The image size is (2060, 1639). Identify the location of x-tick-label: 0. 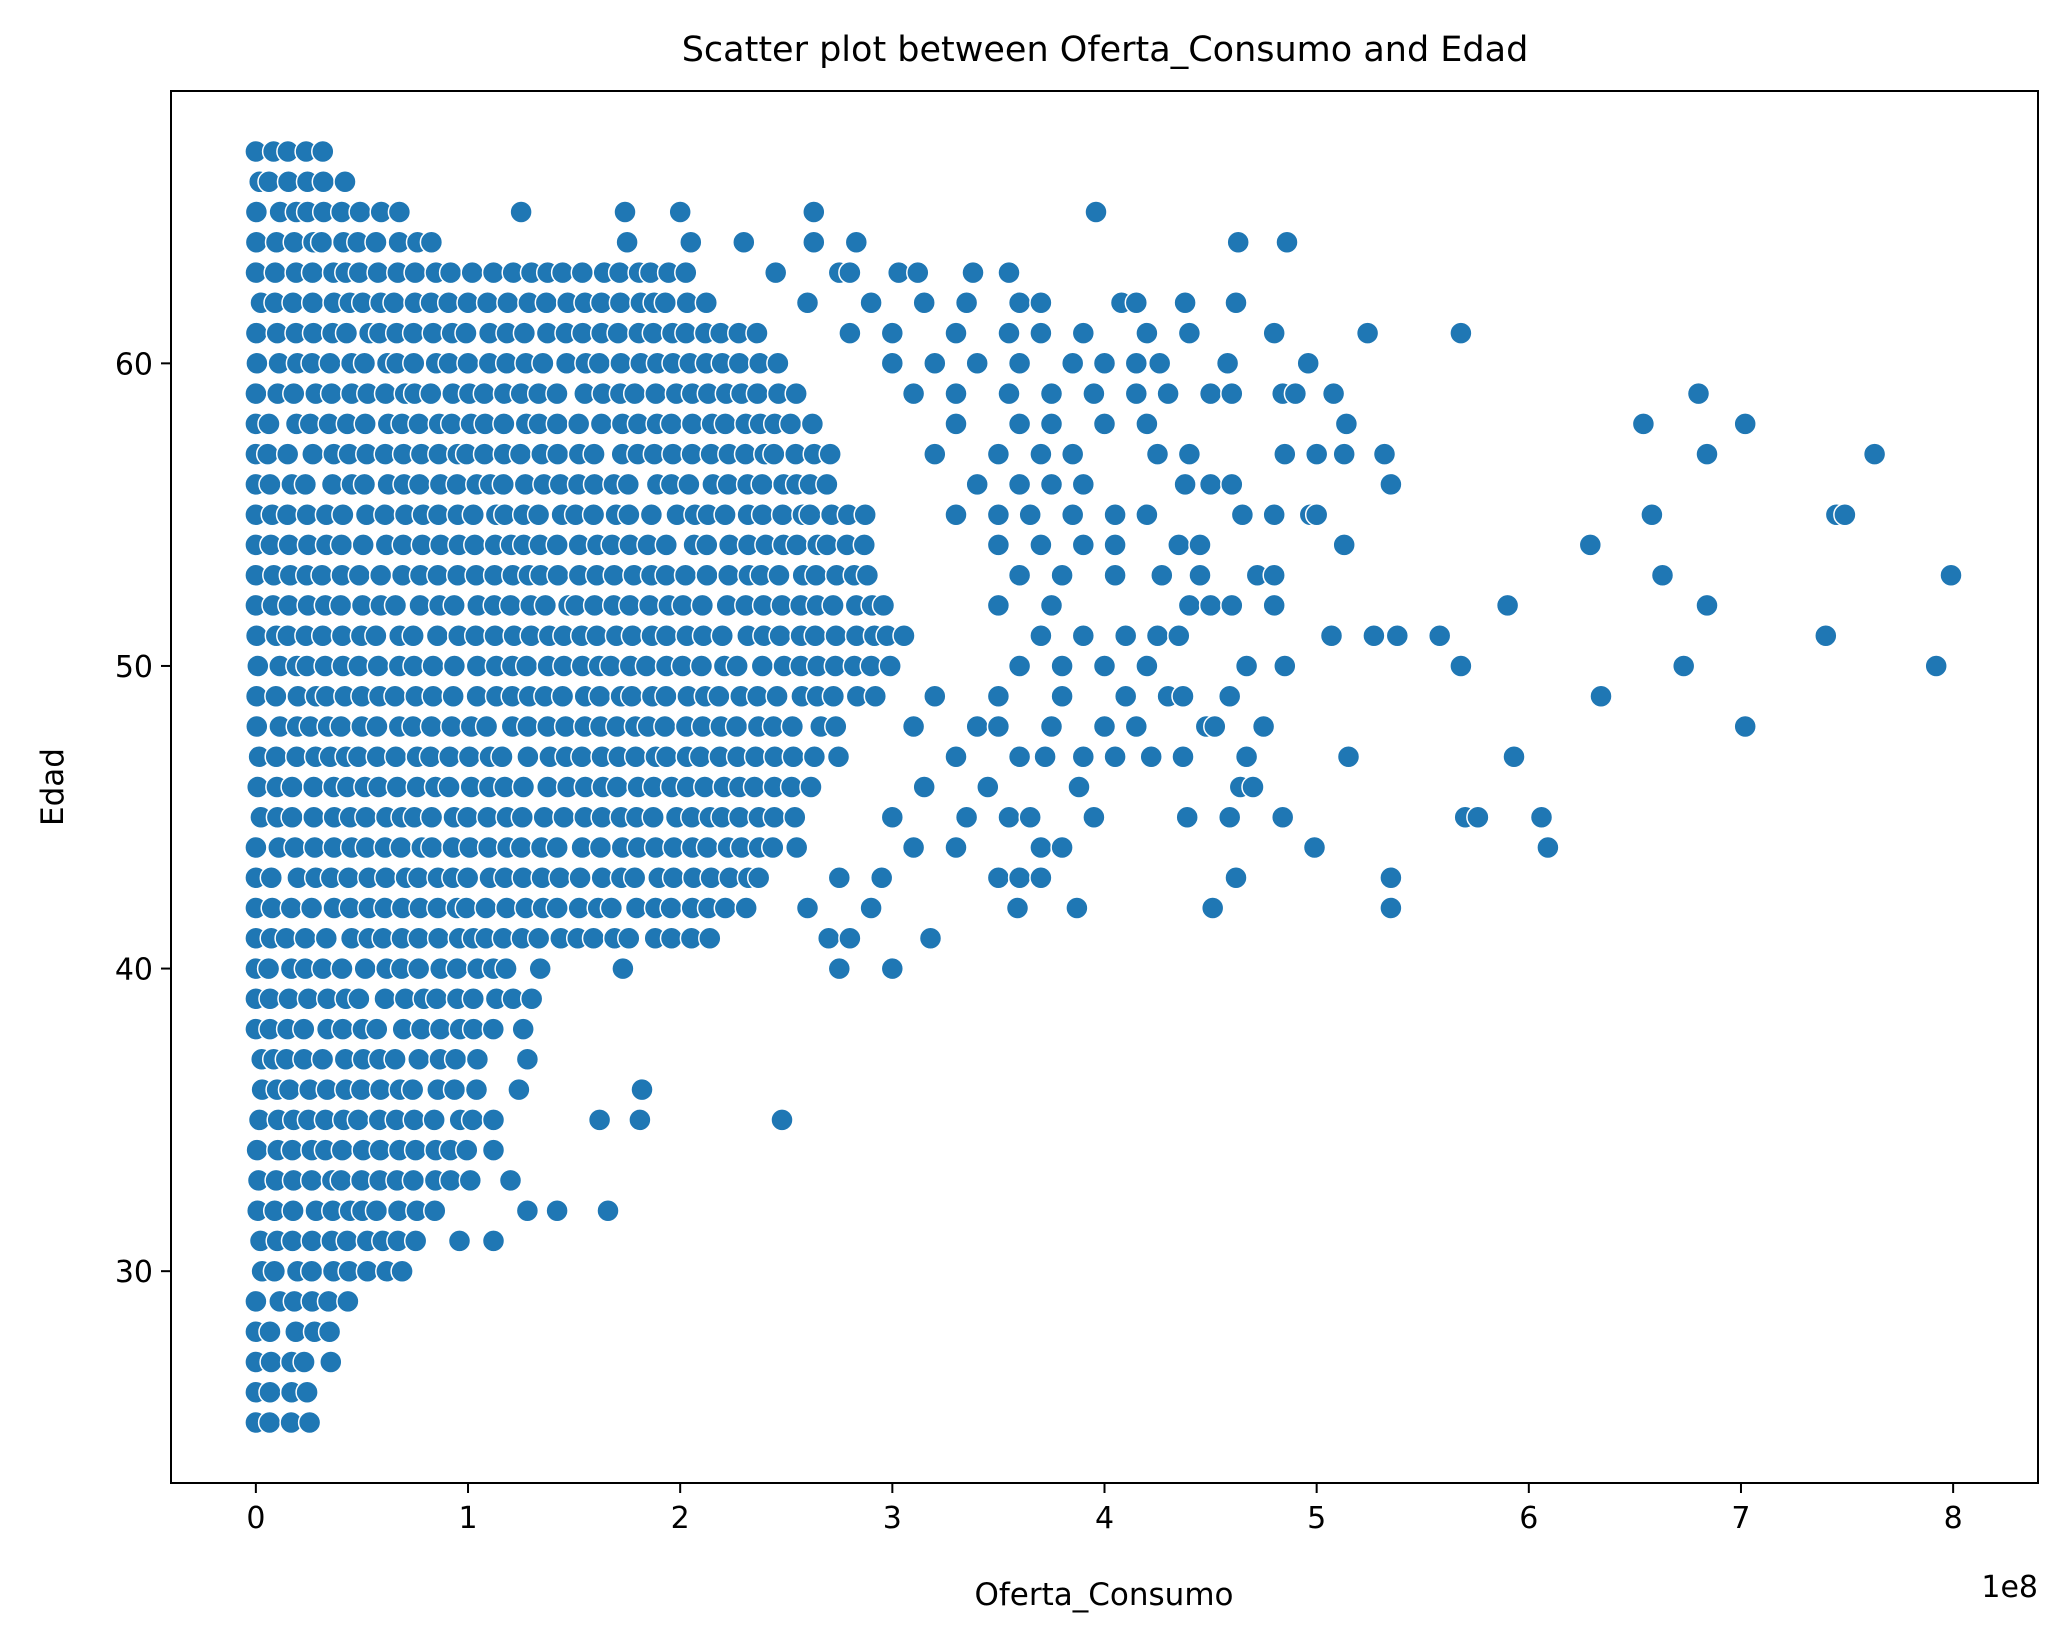
(255, 1518).